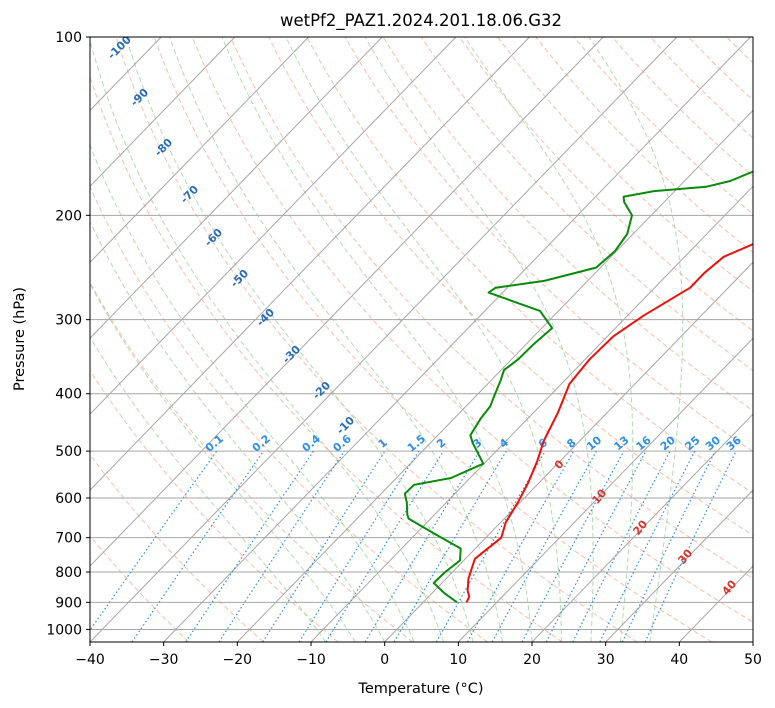  I want to click on y-tick-label: 600, so click(68, 499).